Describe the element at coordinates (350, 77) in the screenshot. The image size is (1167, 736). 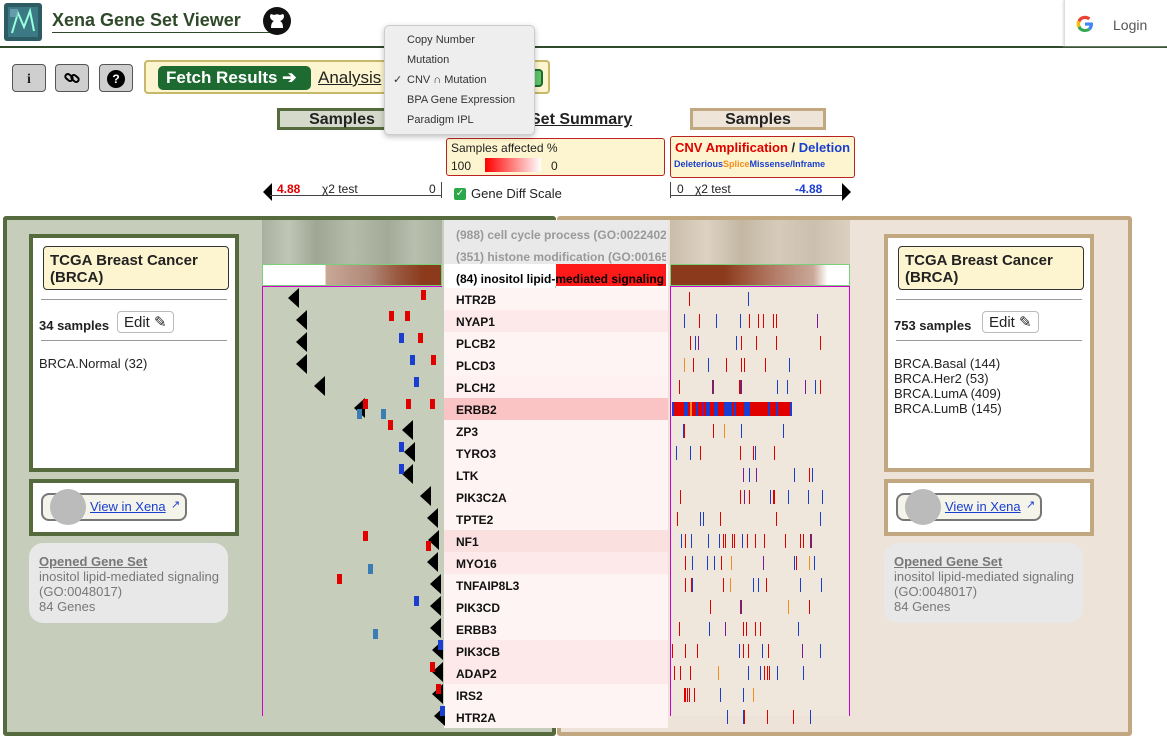
I see `analysis-dropdown-trigger: Analysis` at that location.